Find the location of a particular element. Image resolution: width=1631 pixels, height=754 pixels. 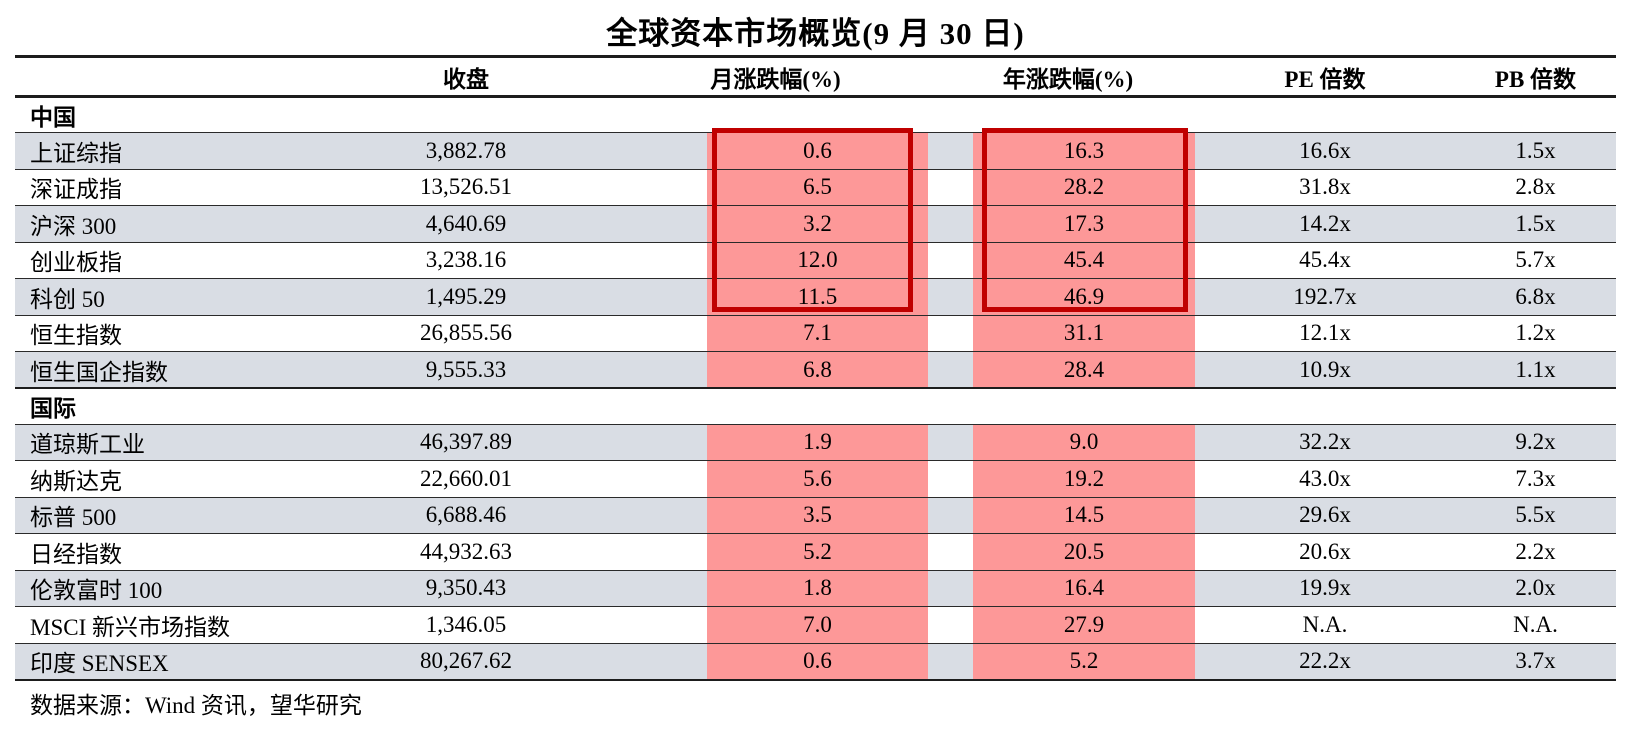

monthly-change-value: 6.5 is located at coordinates (817, 187).